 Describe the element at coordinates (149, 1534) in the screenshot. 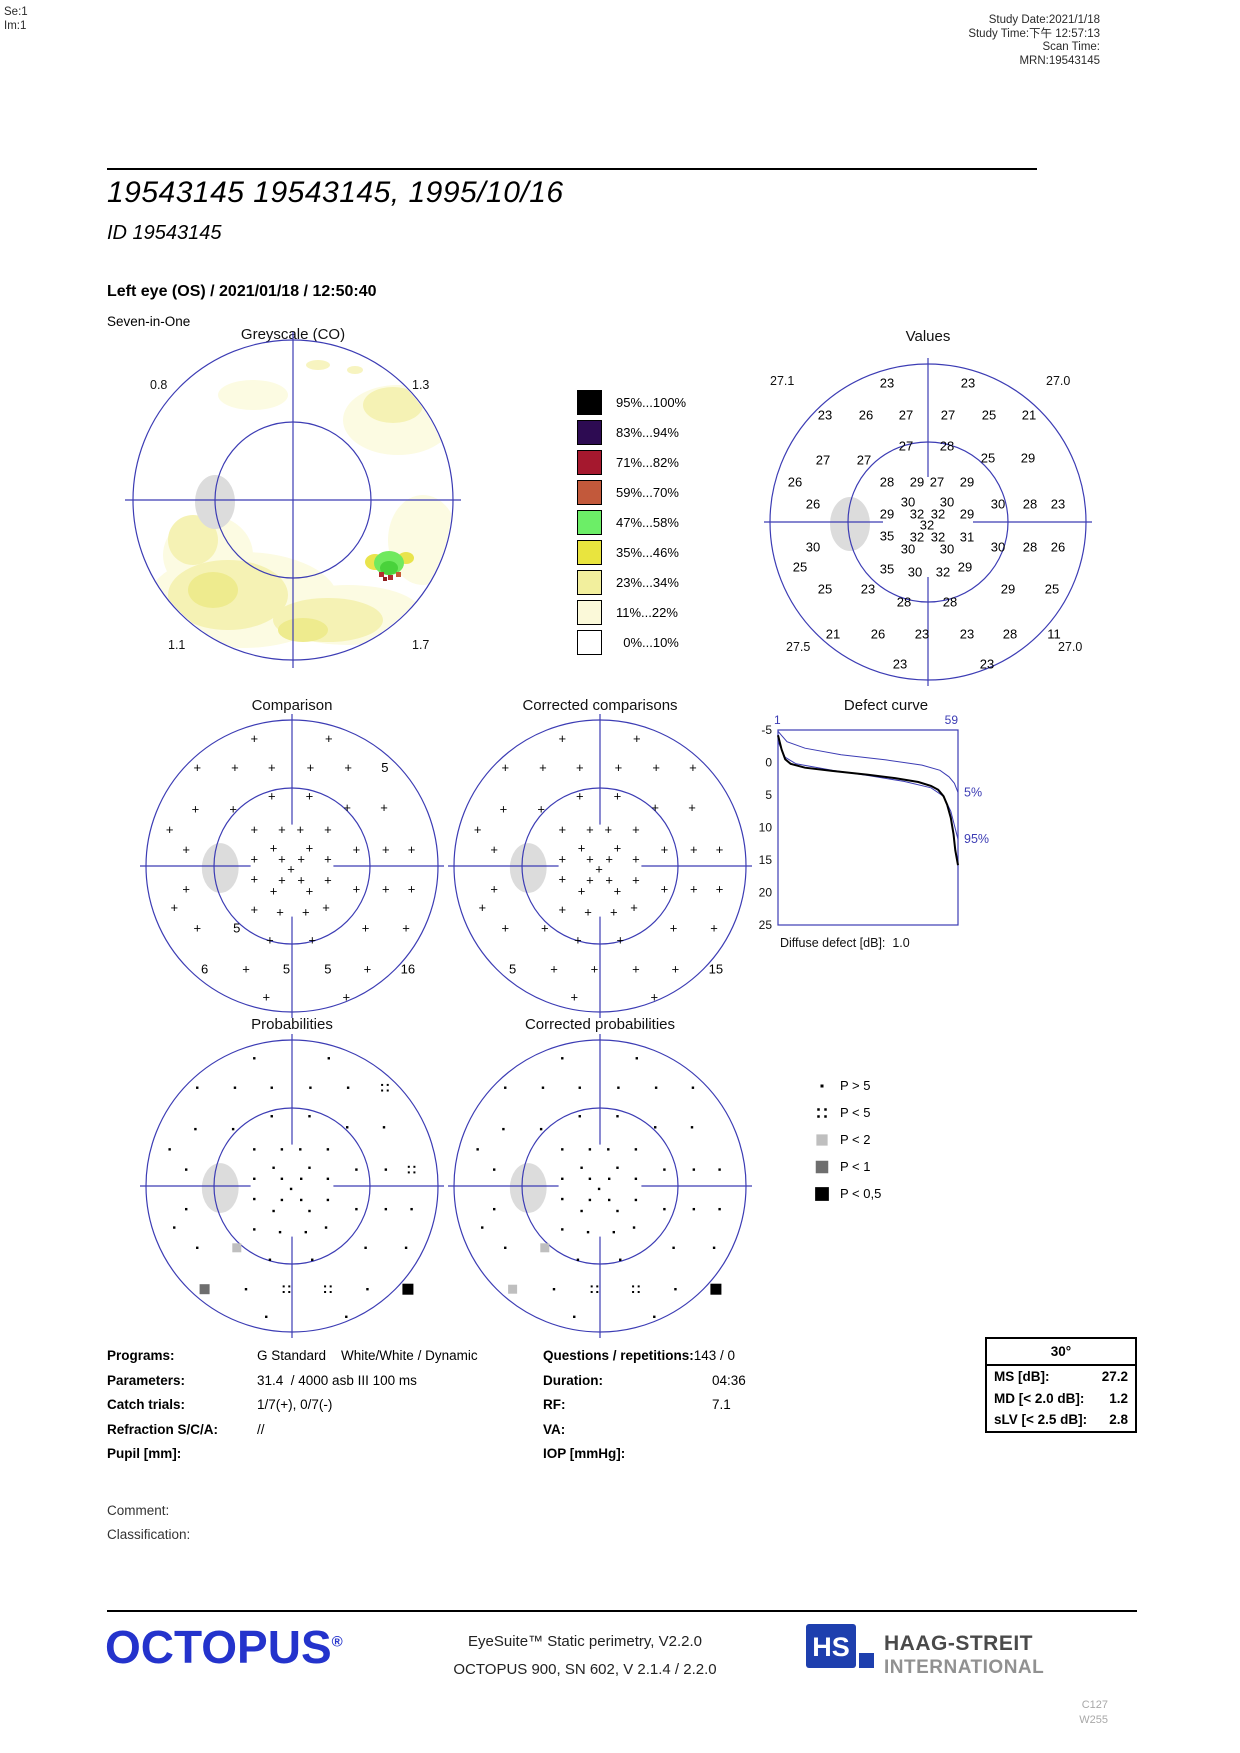

I see `classification-label: Classification:` at that location.